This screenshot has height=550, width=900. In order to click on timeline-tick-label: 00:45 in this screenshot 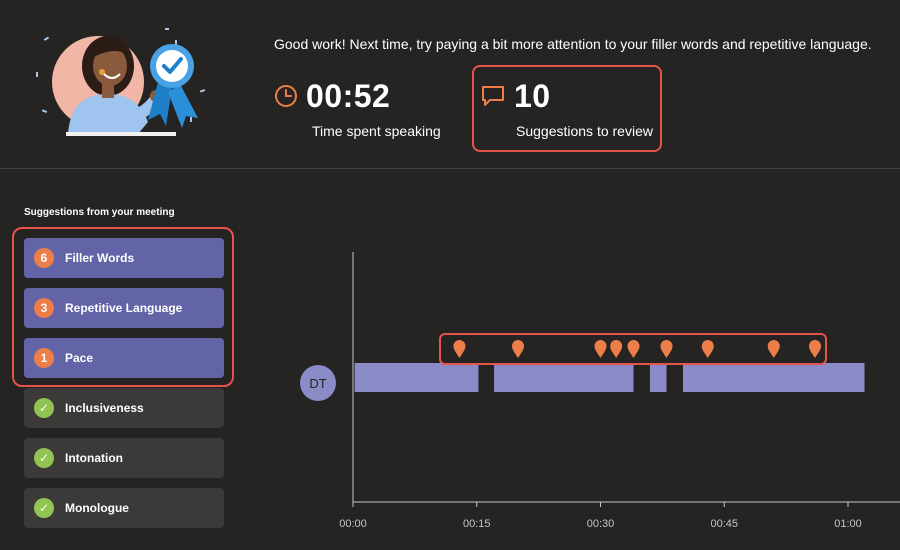, I will do `click(724, 524)`.